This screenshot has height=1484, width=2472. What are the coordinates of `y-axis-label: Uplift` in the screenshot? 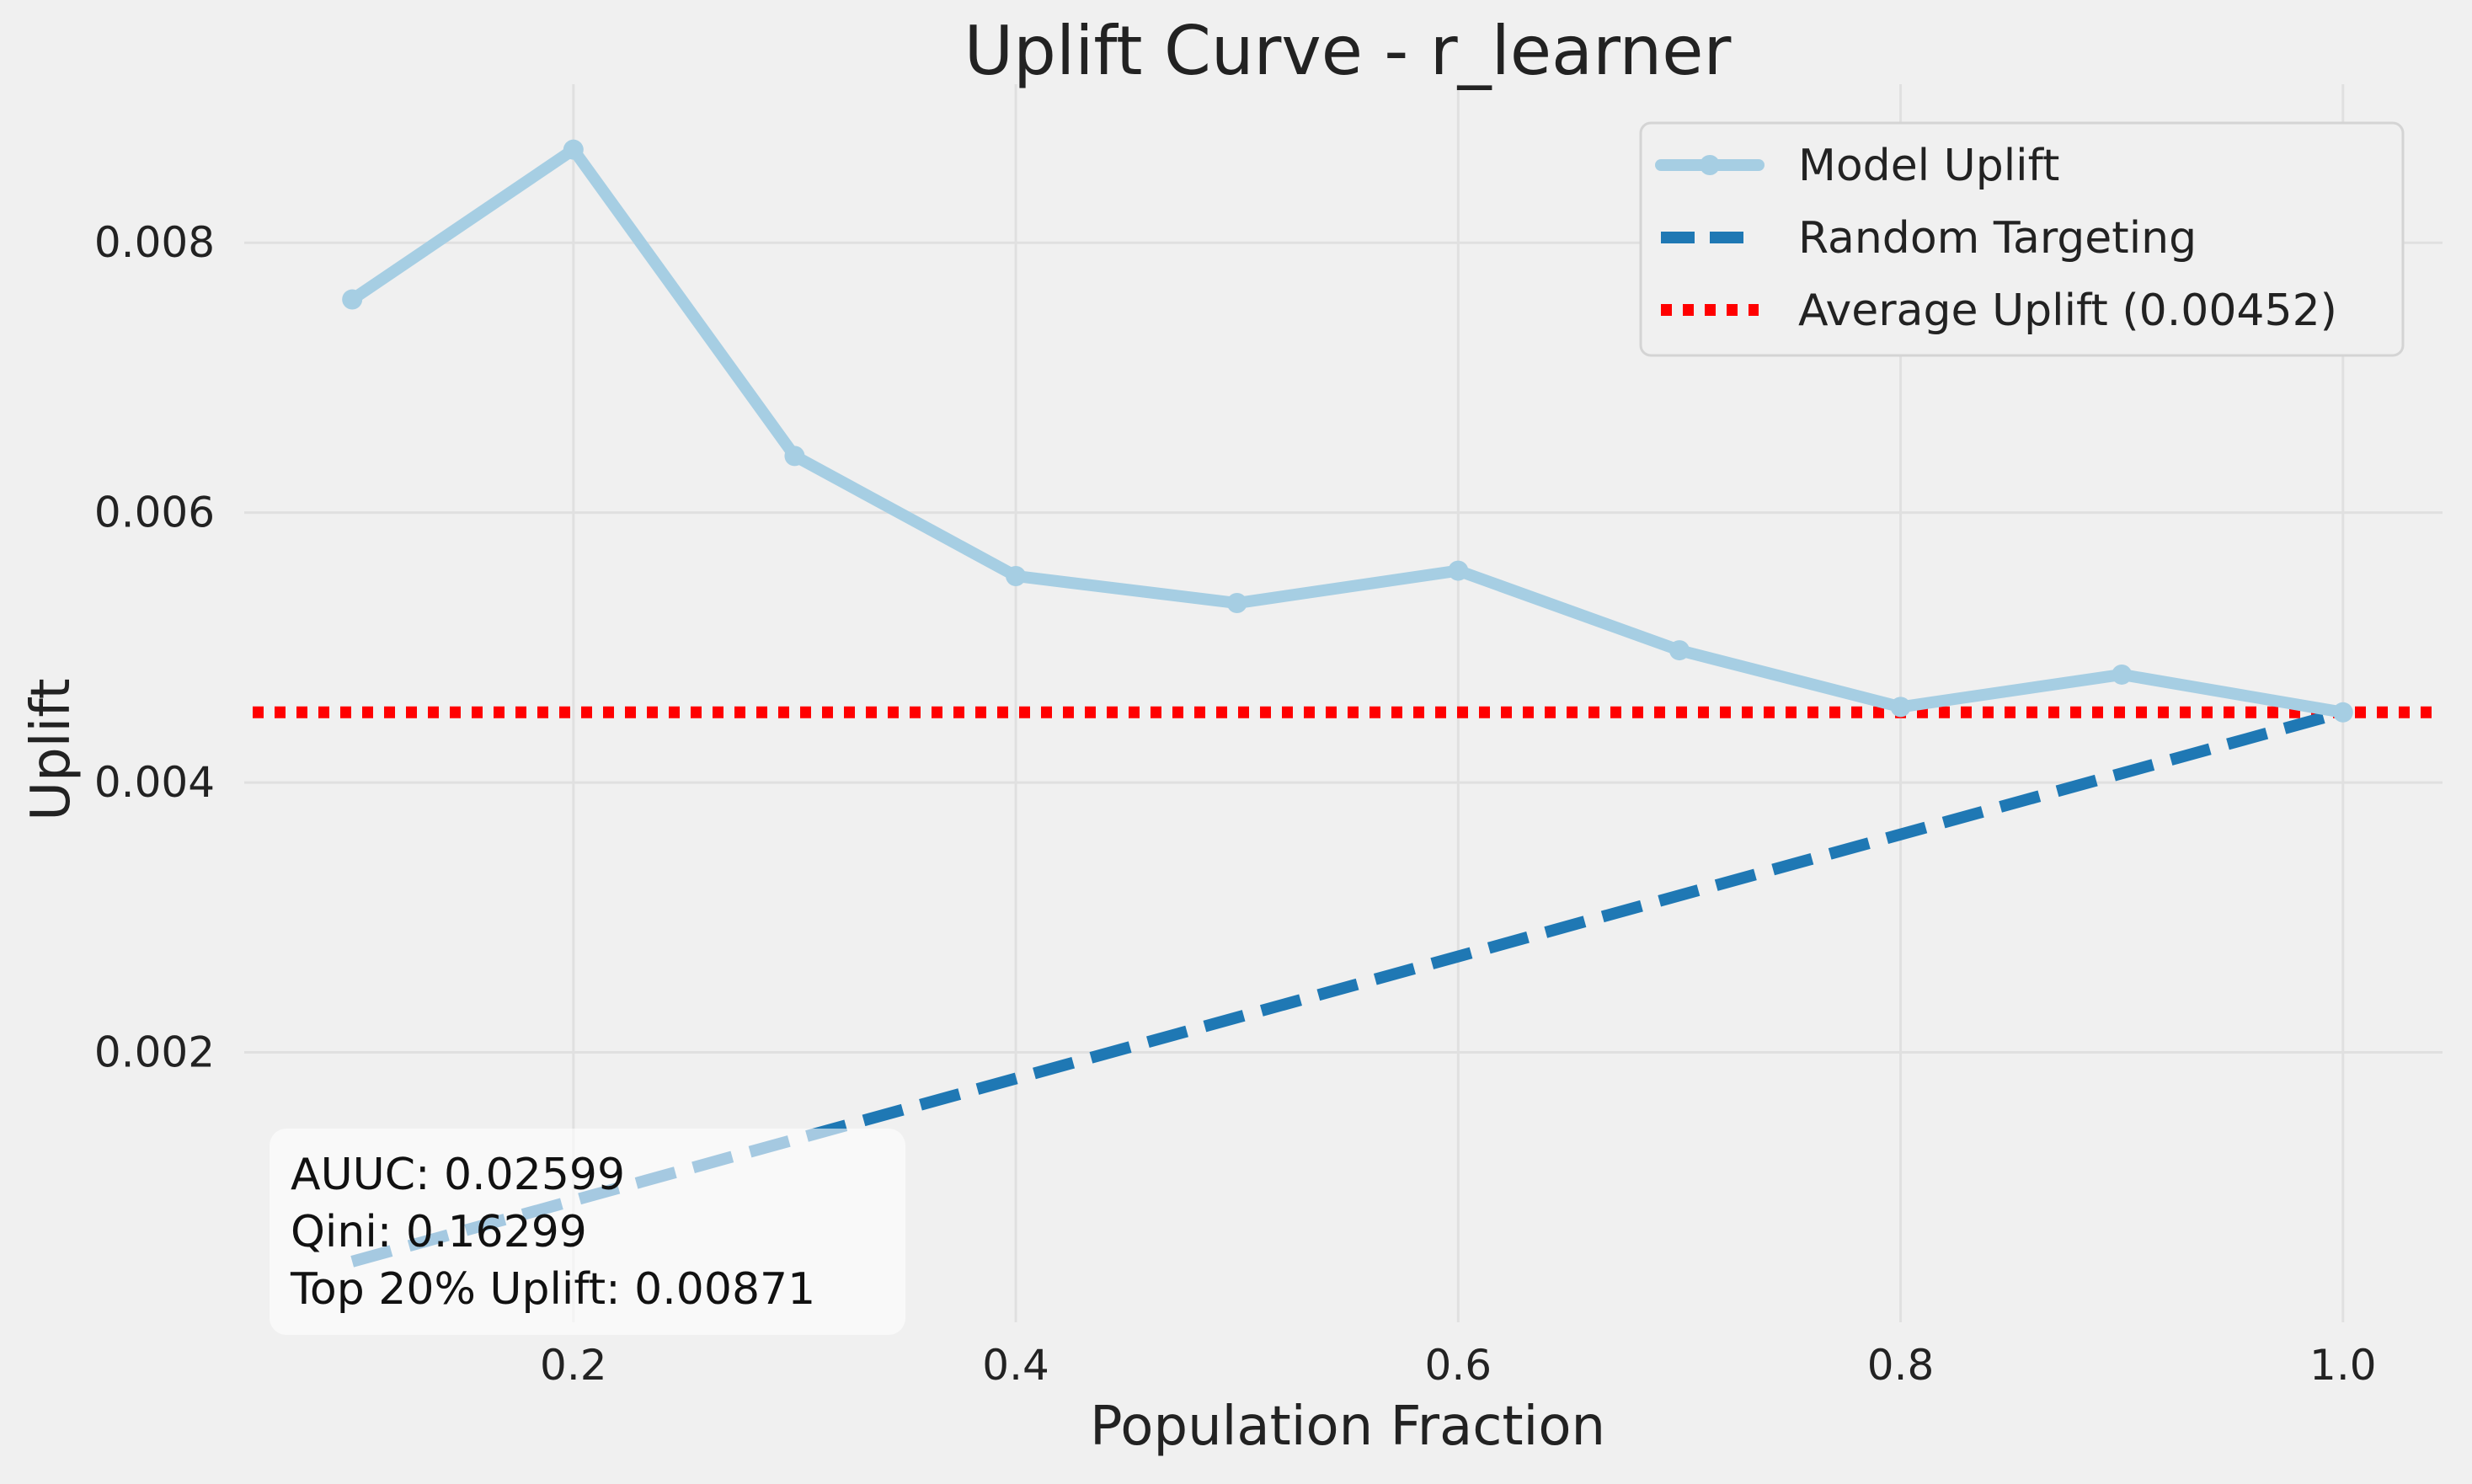 It's located at (51, 750).